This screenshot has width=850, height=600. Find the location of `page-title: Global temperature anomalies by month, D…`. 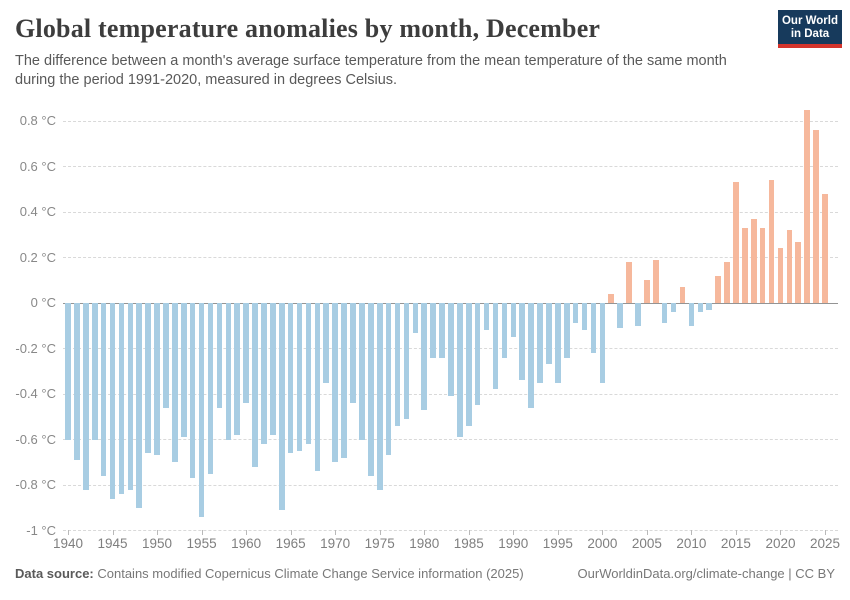

page-title: Global temperature anomalies by month, D… is located at coordinates (308, 28).